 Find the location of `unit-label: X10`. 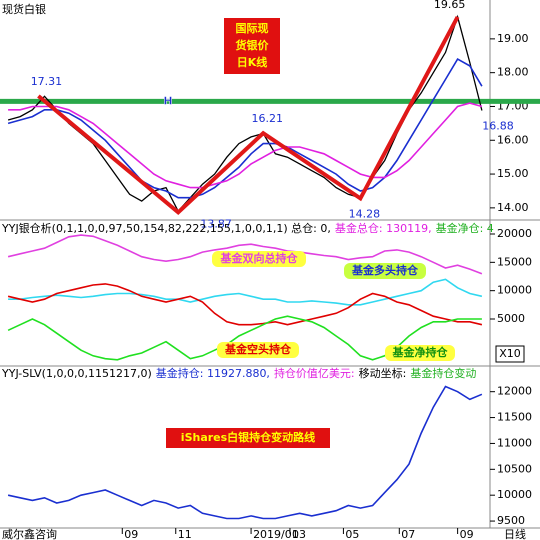

unit-label: X10 is located at coordinates (510, 353).